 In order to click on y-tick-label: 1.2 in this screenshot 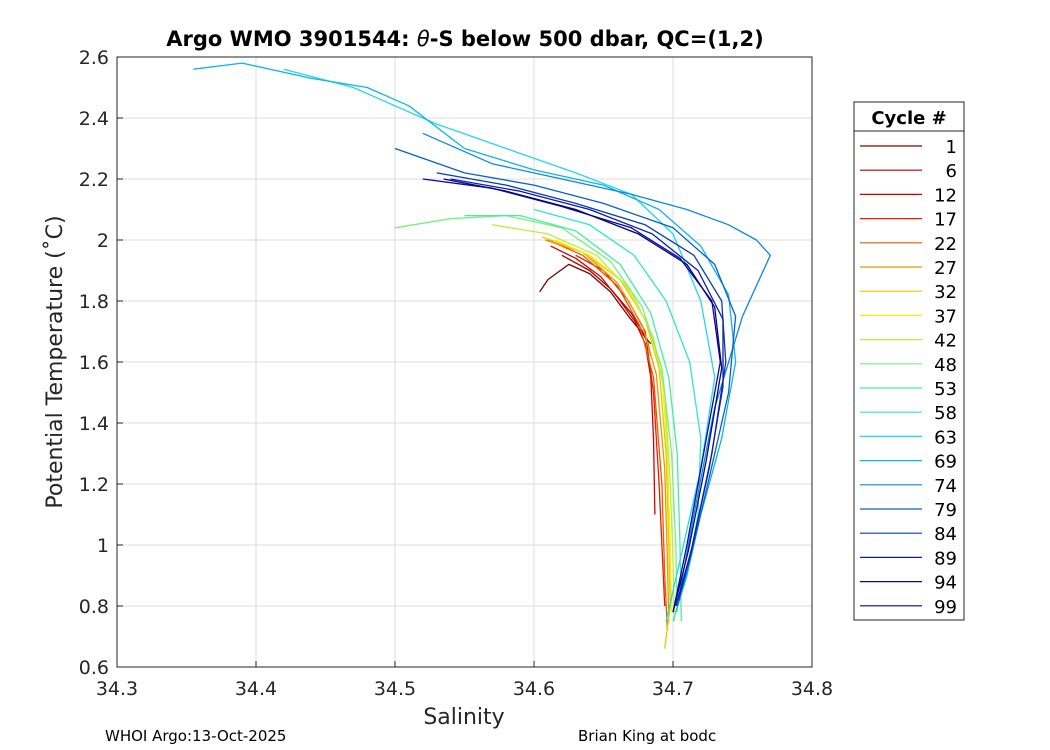, I will do `click(94, 485)`.